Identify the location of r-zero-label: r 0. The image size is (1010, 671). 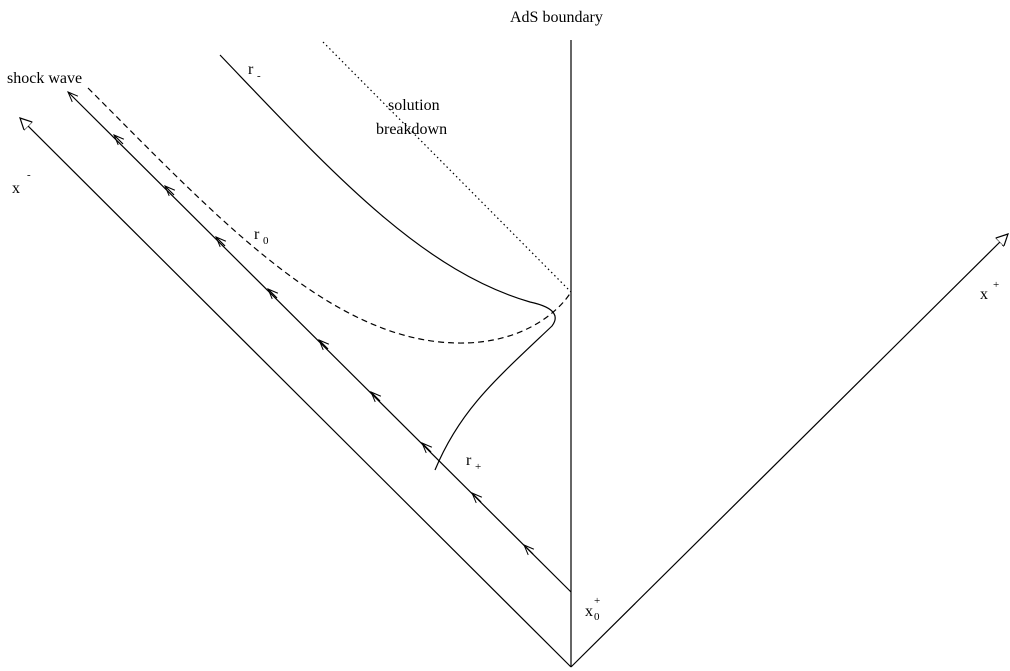
(261, 236).